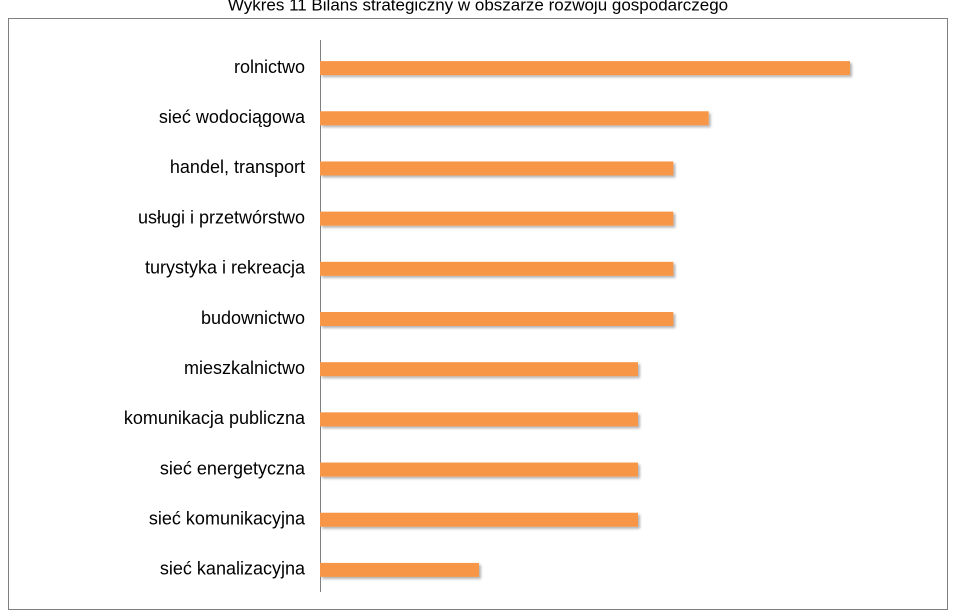 This screenshot has height=615, width=956. I want to click on category-label: turystyka i rekreacja, so click(225, 268).